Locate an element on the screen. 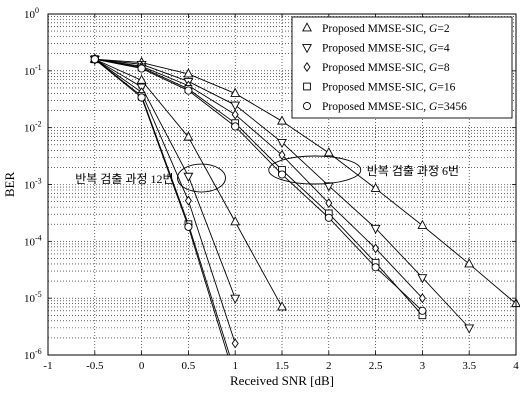  y-axis-label: BER is located at coordinates (9, 185).